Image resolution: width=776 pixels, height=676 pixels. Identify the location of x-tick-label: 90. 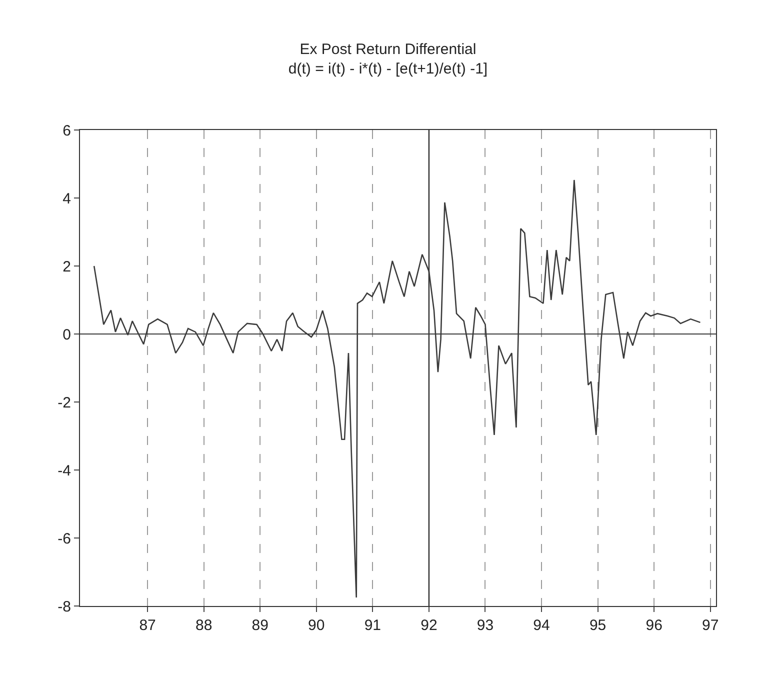
(316, 625).